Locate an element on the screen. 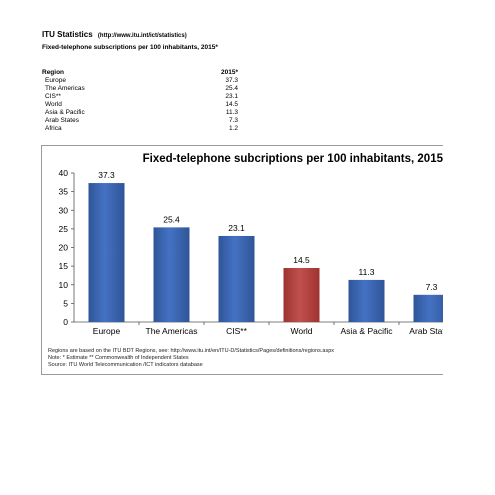 The image size is (495, 495). table-cell-value: 11.3 is located at coordinates (231, 112).